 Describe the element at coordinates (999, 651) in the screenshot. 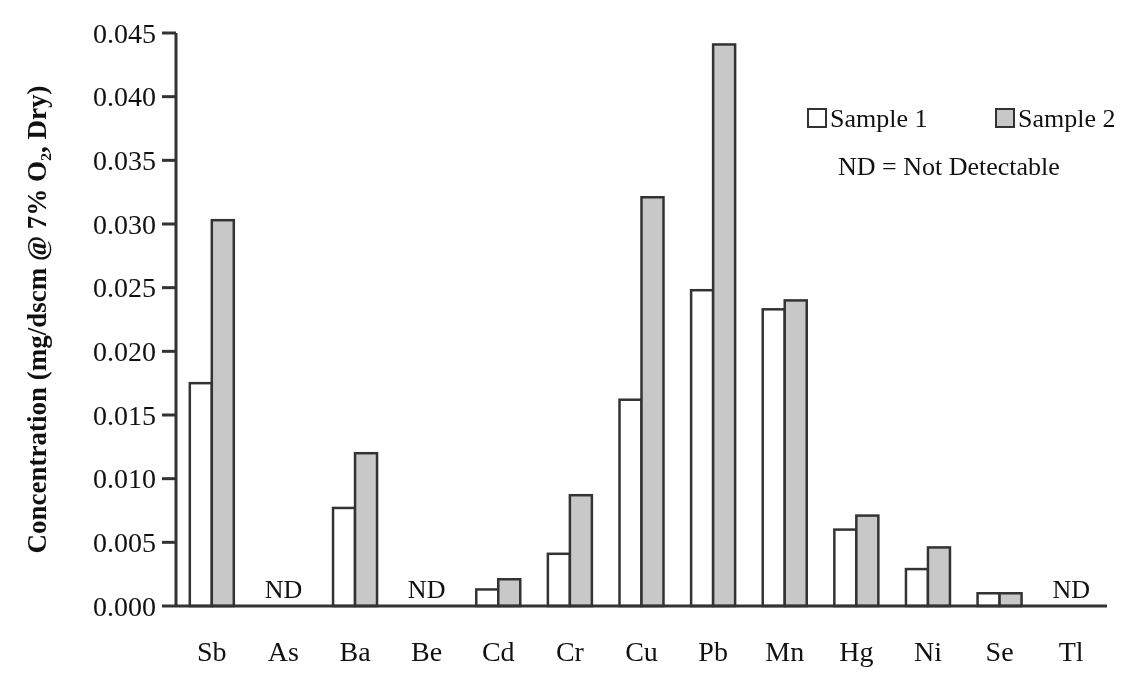

I see `x-tick-label: Se` at that location.